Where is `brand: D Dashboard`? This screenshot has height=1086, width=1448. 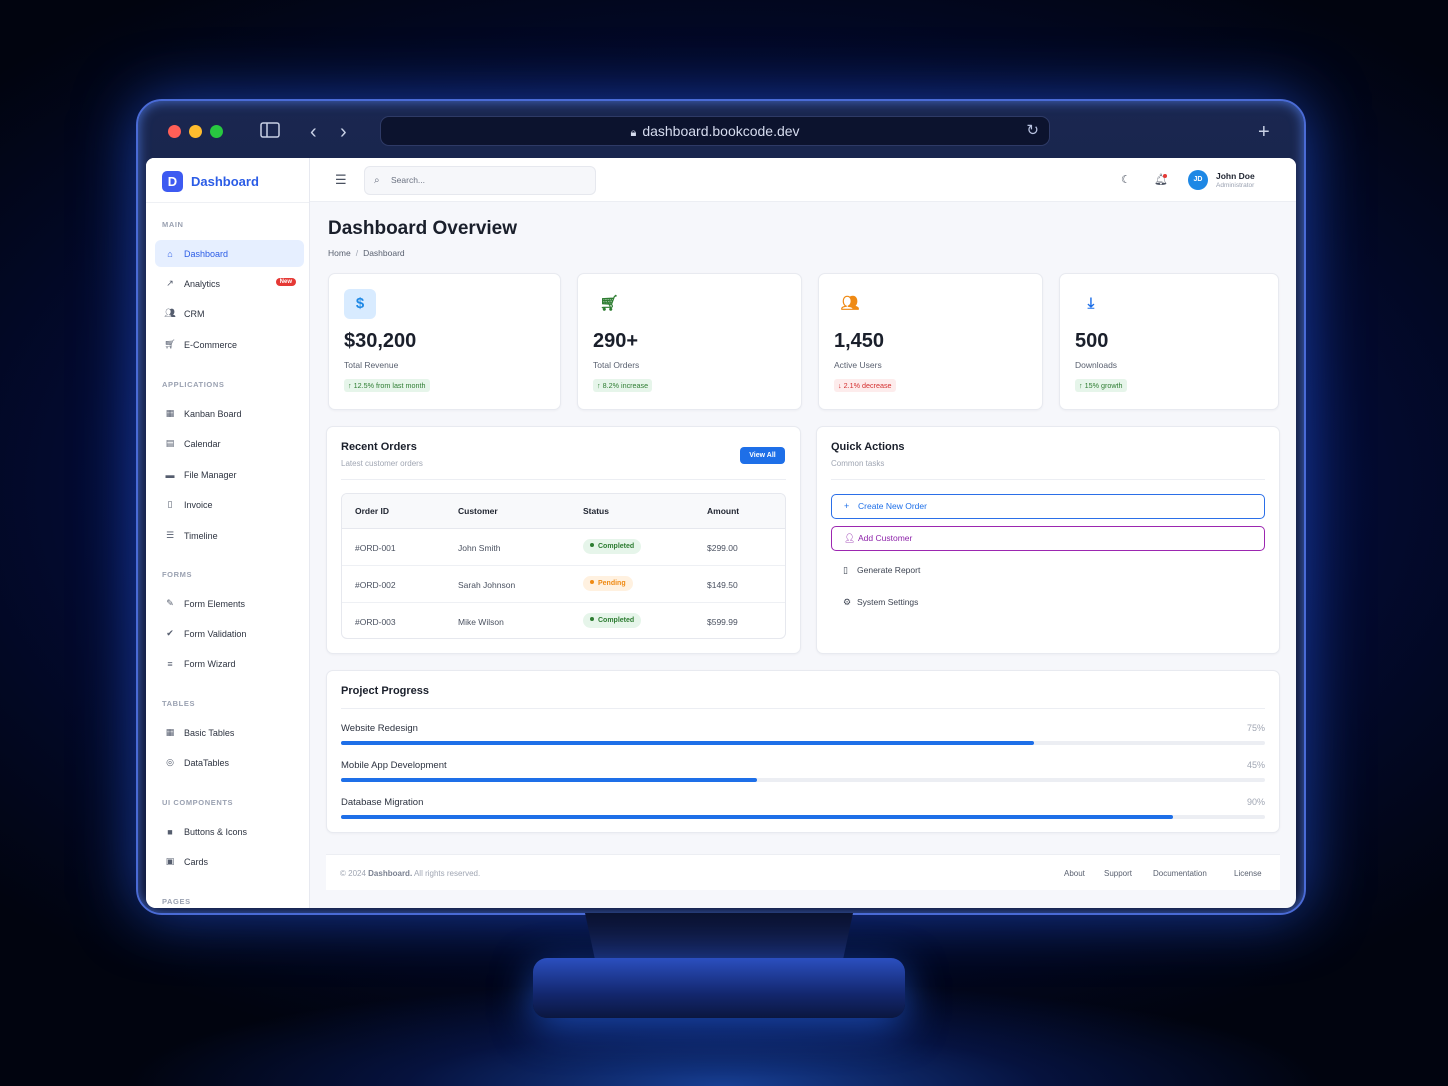 brand: D Dashboard is located at coordinates (210, 181).